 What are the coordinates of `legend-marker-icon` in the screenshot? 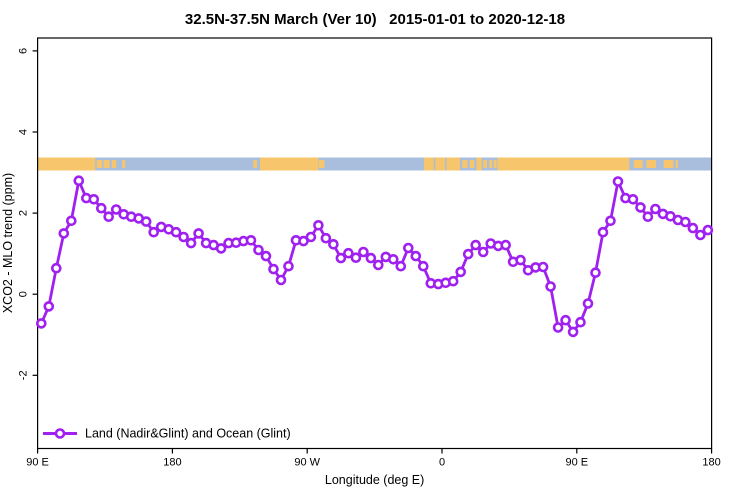 It's located at (60, 433).